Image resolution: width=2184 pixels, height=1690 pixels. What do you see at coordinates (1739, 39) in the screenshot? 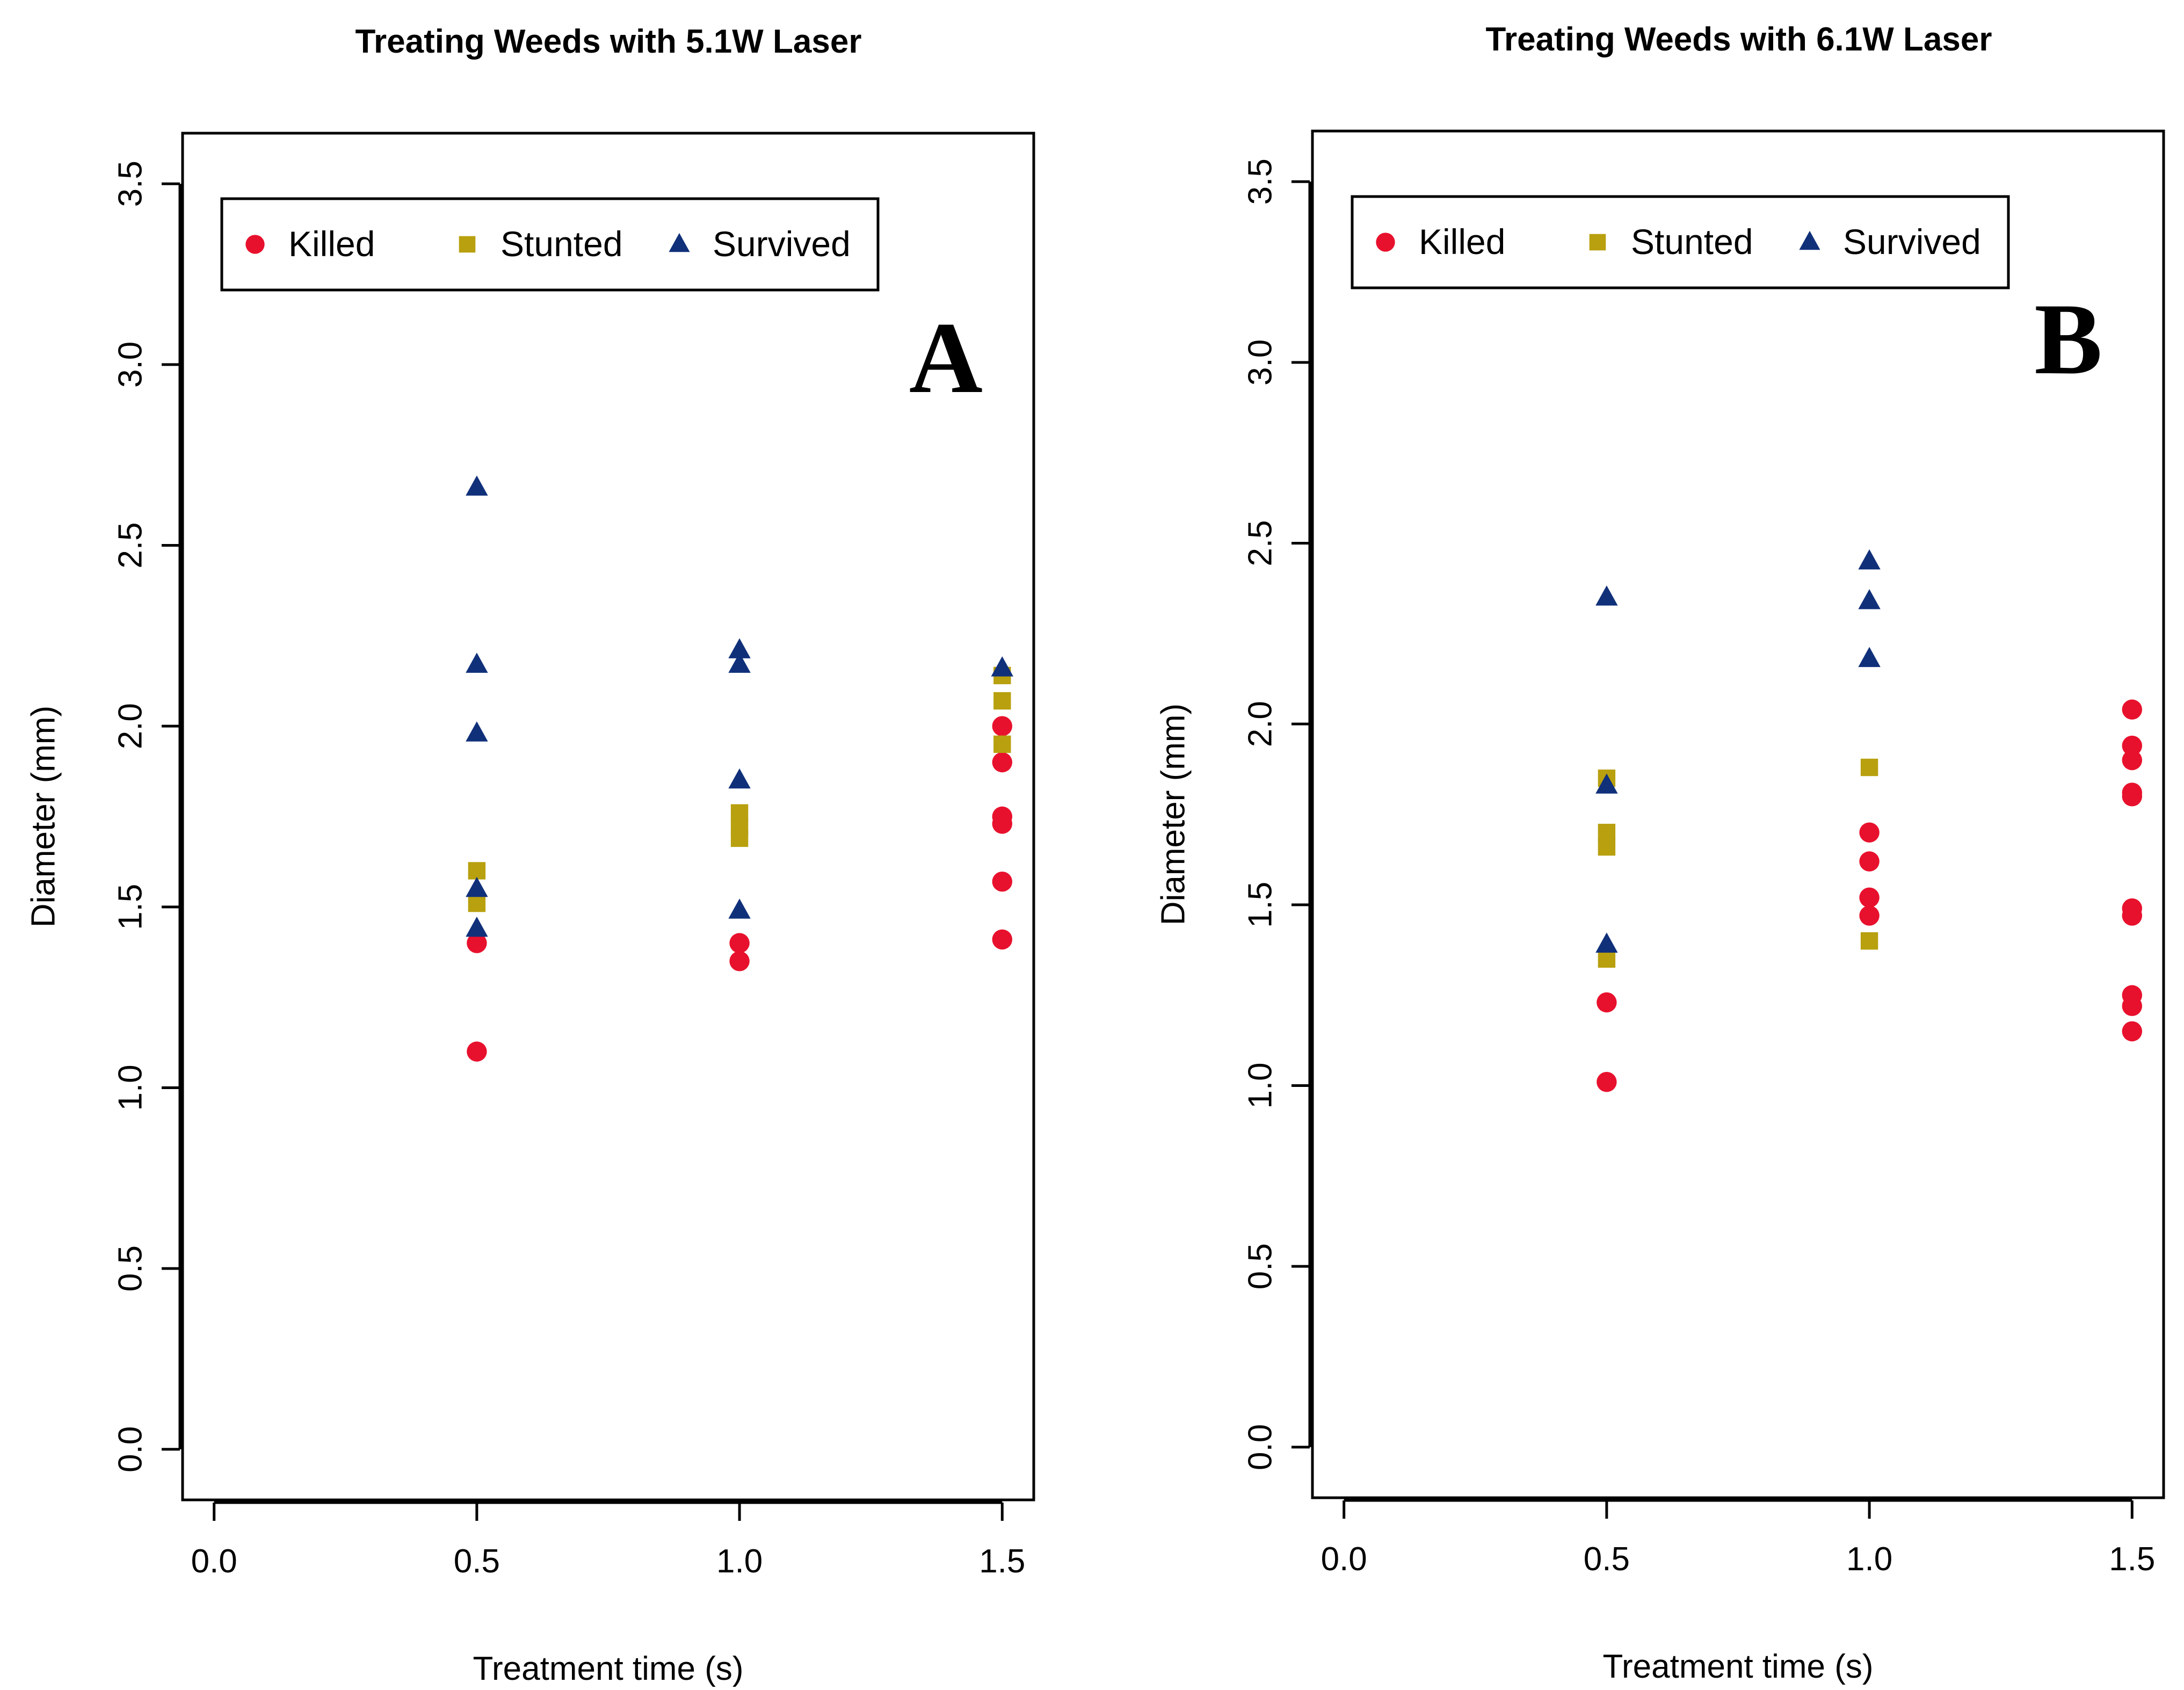
I see `chart-title: Treating Weeds with 6.1W Laser` at bounding box center [1739, 39].